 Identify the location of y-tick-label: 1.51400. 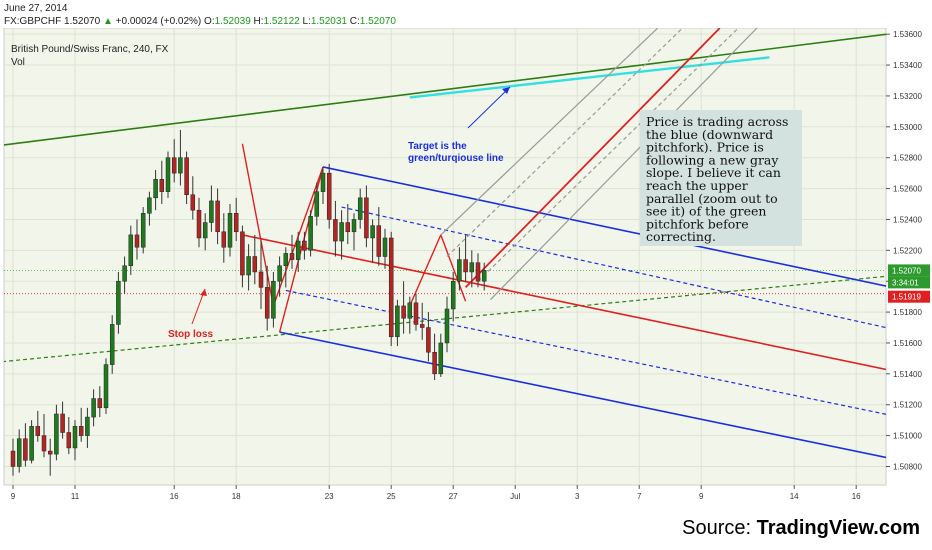
(907, 374).